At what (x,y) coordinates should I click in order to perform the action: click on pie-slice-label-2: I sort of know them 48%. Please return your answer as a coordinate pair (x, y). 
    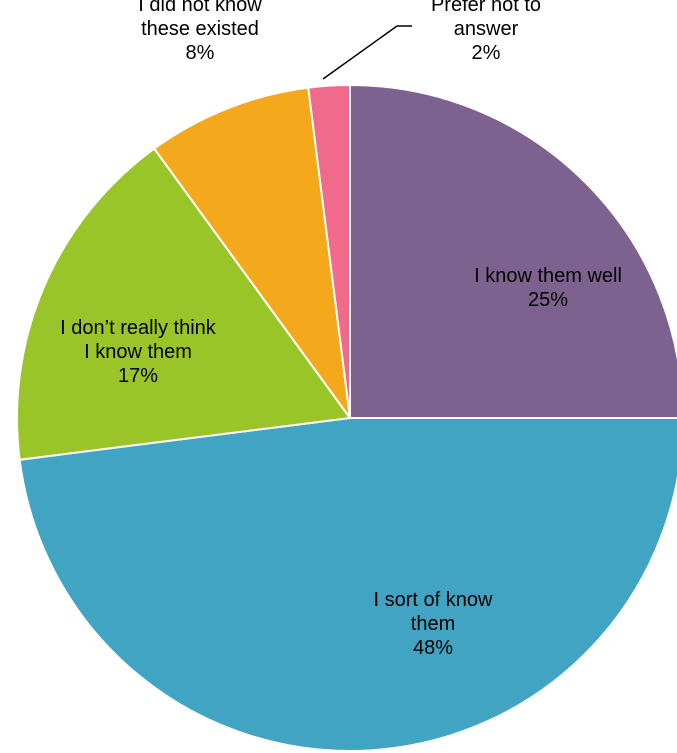
    Looking at the image, I should click on (433, 624).